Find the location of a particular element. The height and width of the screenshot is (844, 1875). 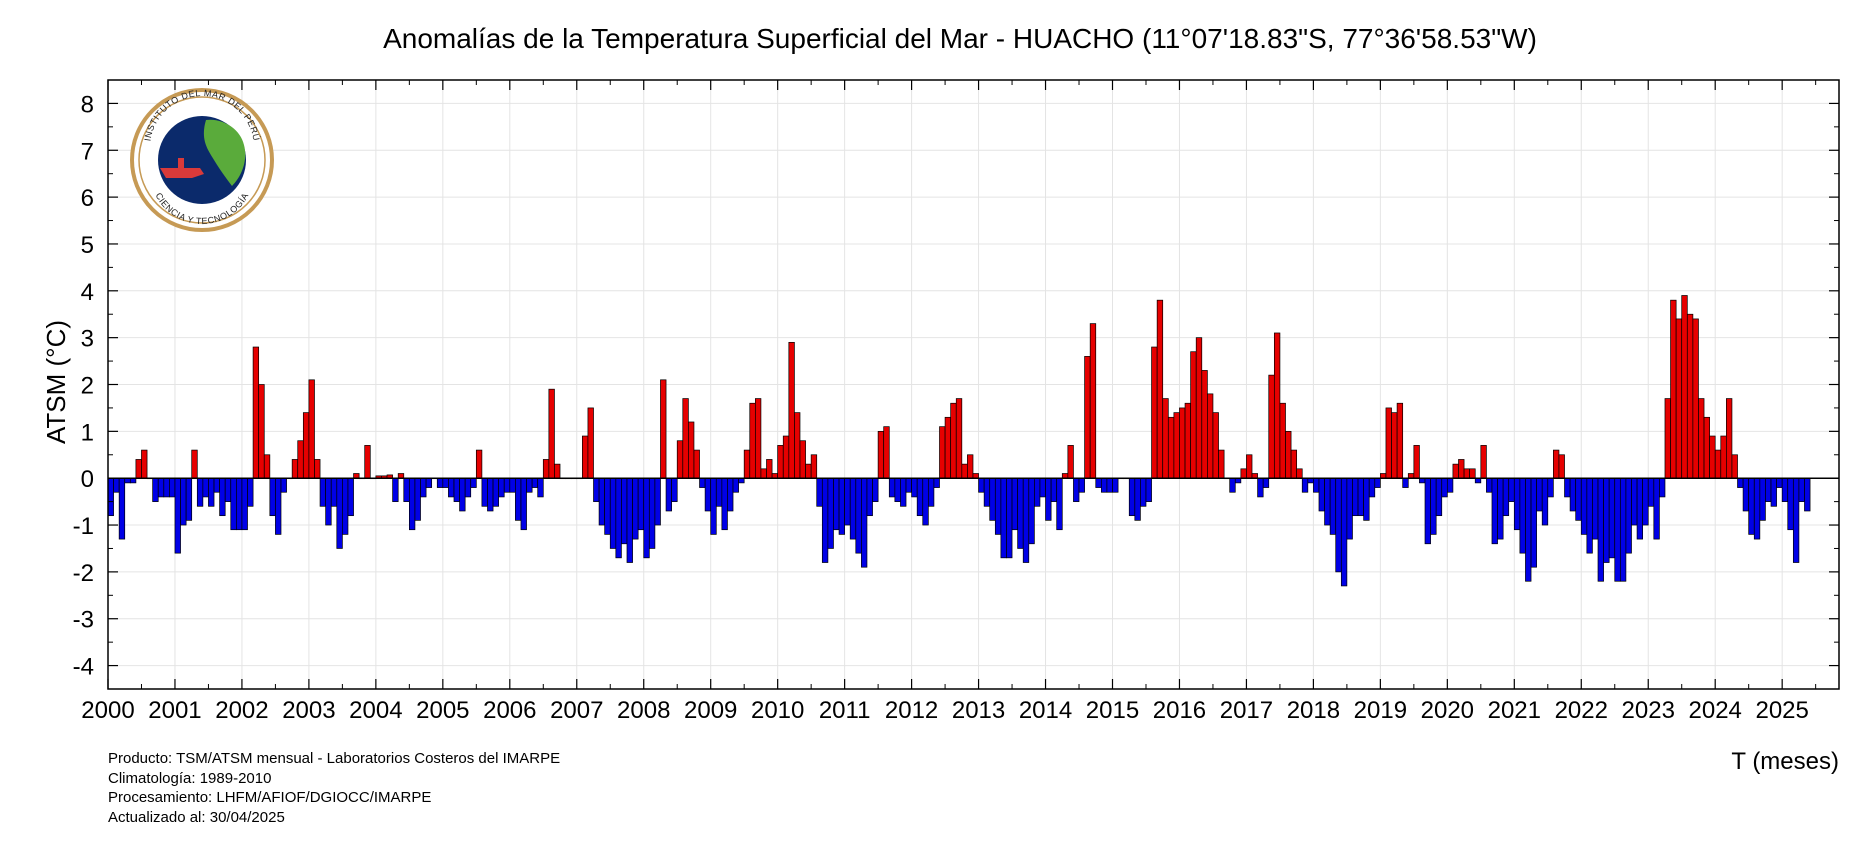

x-tick-label: 2016 is located at coordinates (1179, 710).